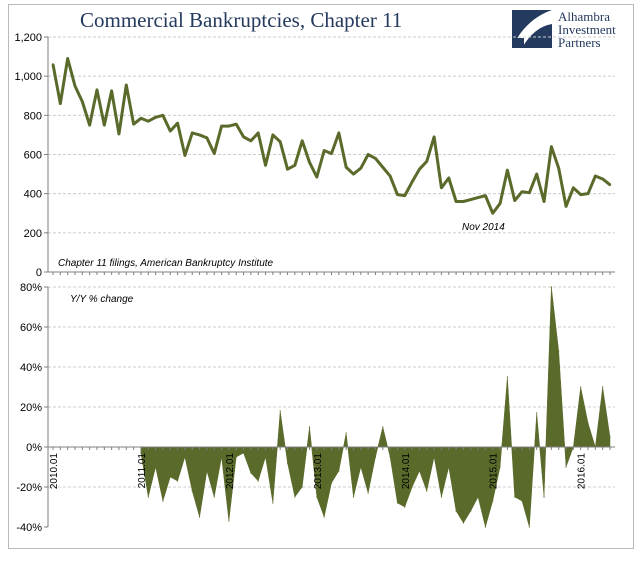  I want to click on logo-line-2: Investment, so click(587, 29).